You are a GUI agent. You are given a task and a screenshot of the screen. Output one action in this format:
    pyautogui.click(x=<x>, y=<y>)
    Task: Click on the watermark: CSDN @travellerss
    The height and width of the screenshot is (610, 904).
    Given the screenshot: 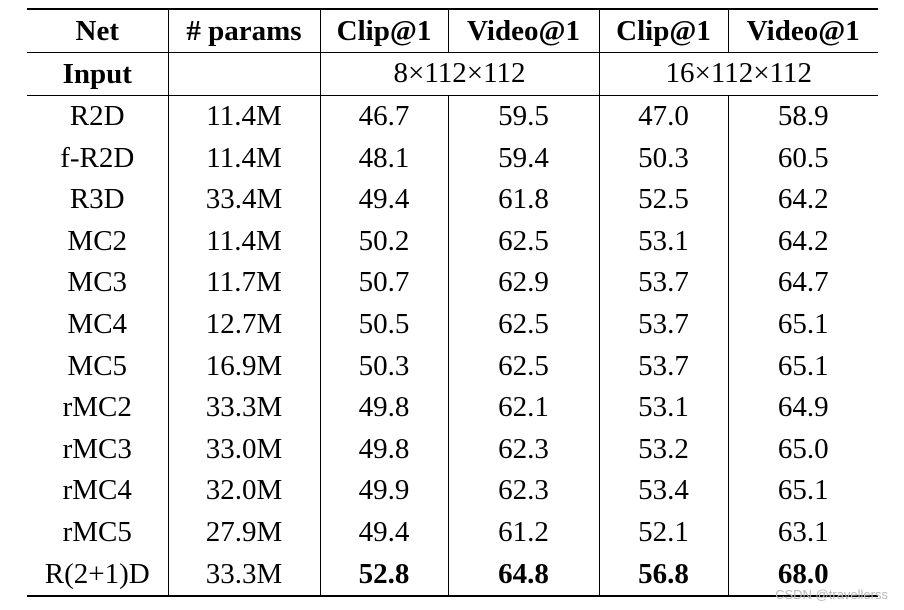 What is the action you would take?
    pyautogui.click(x=831, y=594)
    